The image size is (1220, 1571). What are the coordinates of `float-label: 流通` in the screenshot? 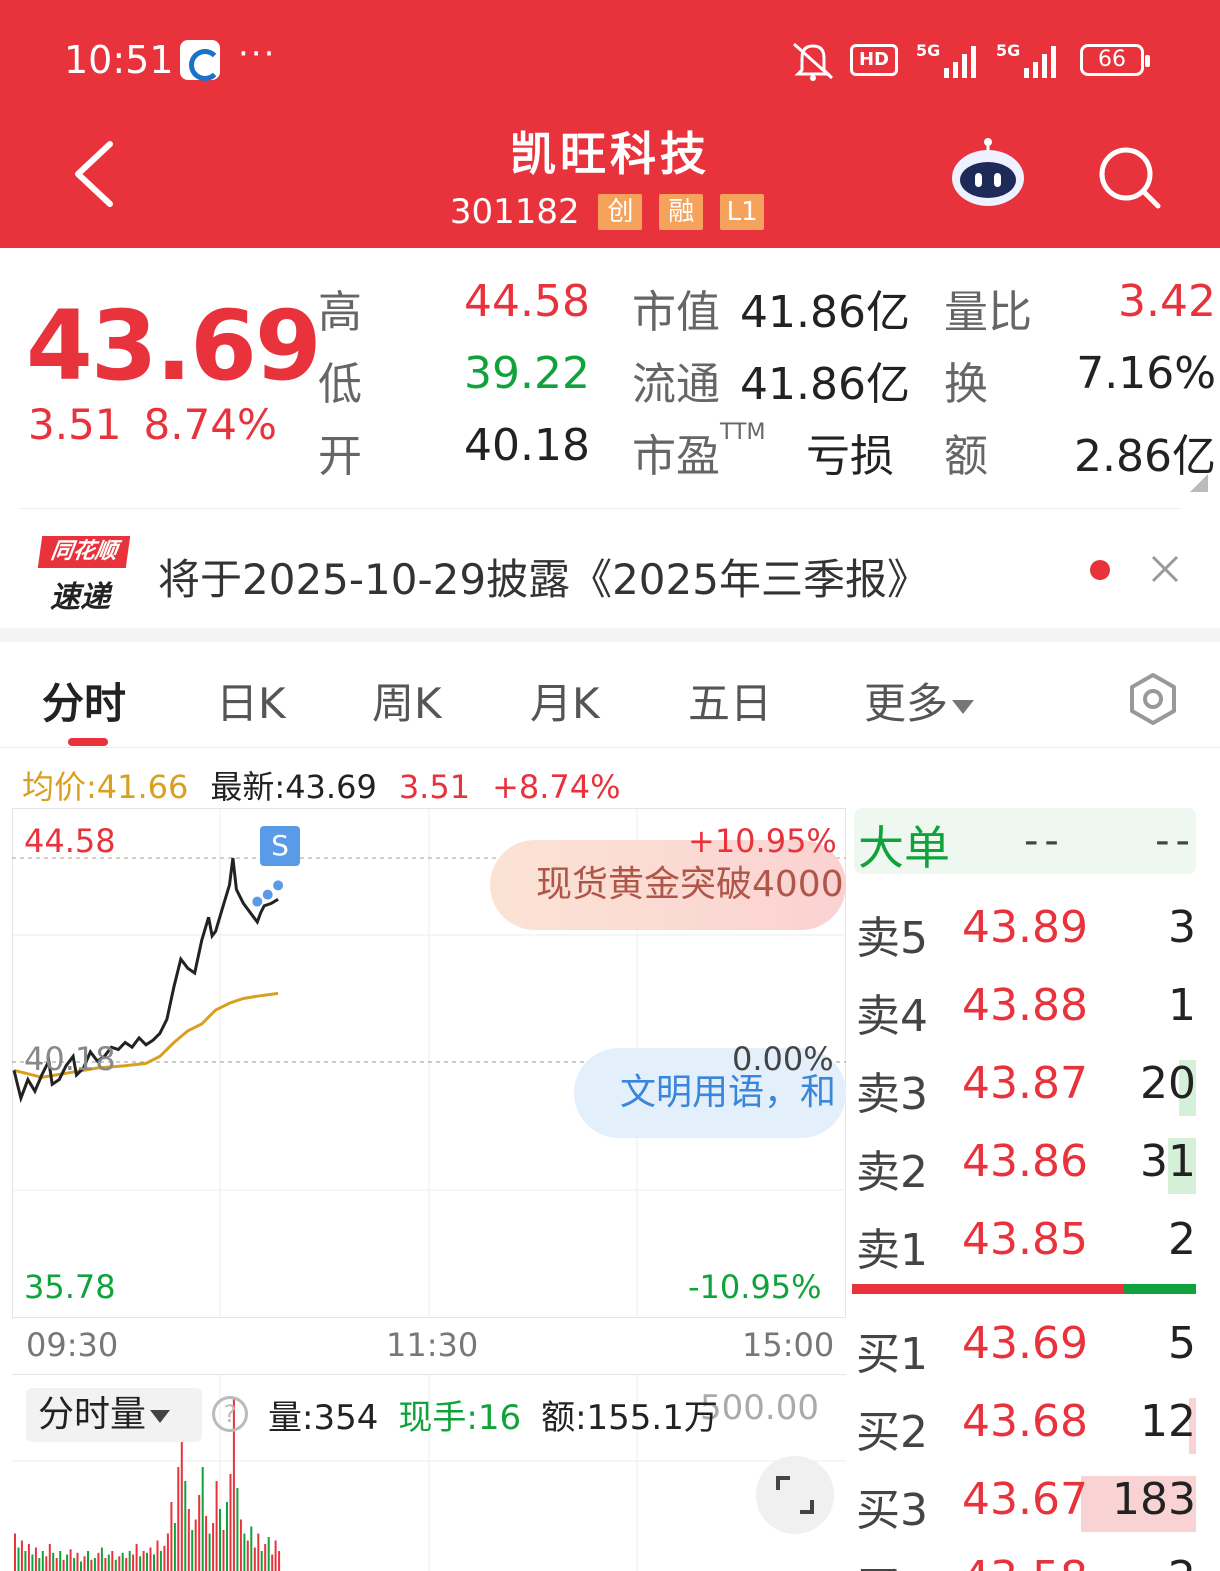 It's located at (676, 384).